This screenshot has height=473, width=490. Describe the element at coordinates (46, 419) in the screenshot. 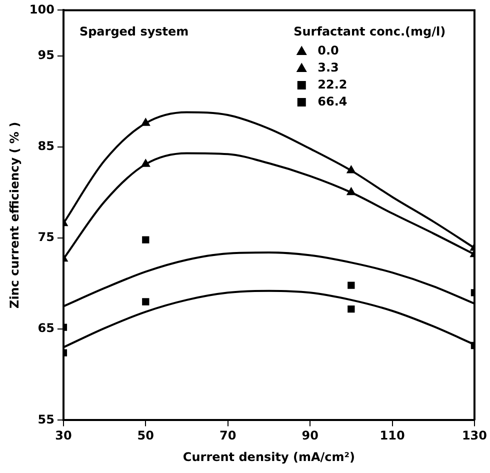

I see `y-tick-label: 55` at that location.